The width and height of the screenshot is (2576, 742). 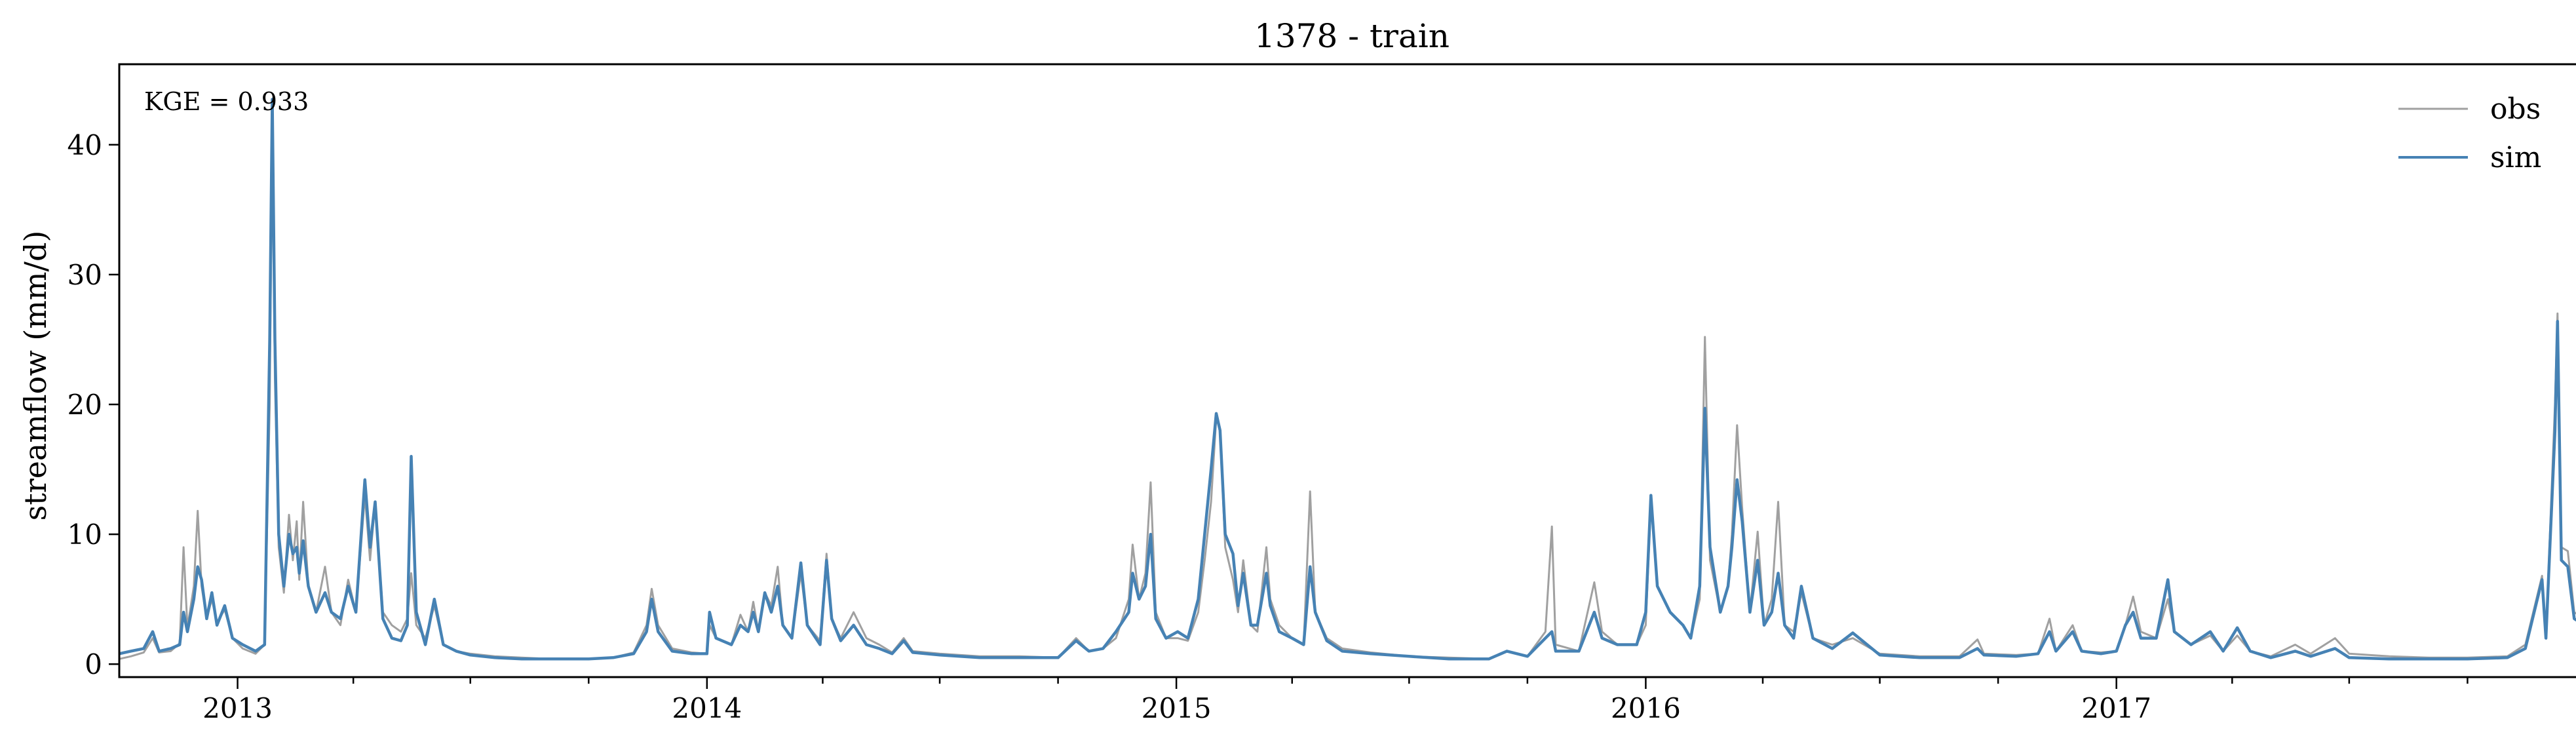 I want to click on y-tick-label: 0, so click(x=93, y=664).